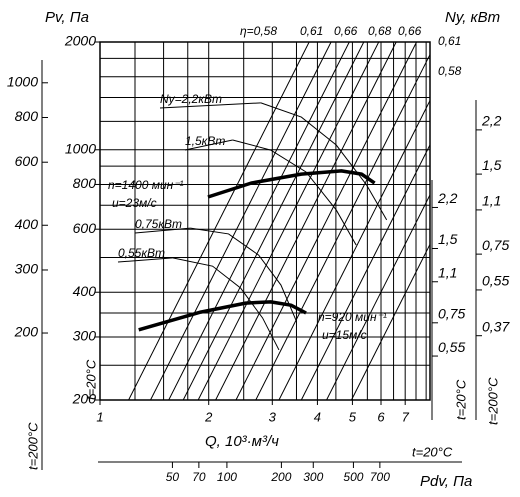 This screenshot has height=497, width=520. Describe the element at coordinates (227, 477) in the screenshot. I see `pdv-tick-label: 100` at that location.